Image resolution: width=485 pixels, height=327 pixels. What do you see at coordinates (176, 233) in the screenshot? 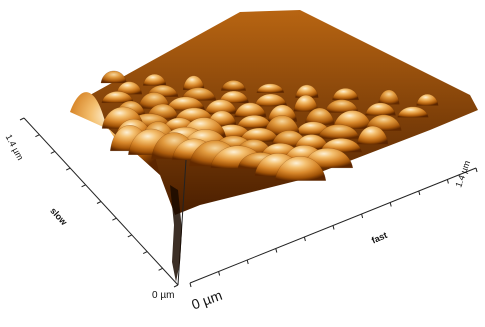
I see `origin-cliff` at bounding box center [176, 233].